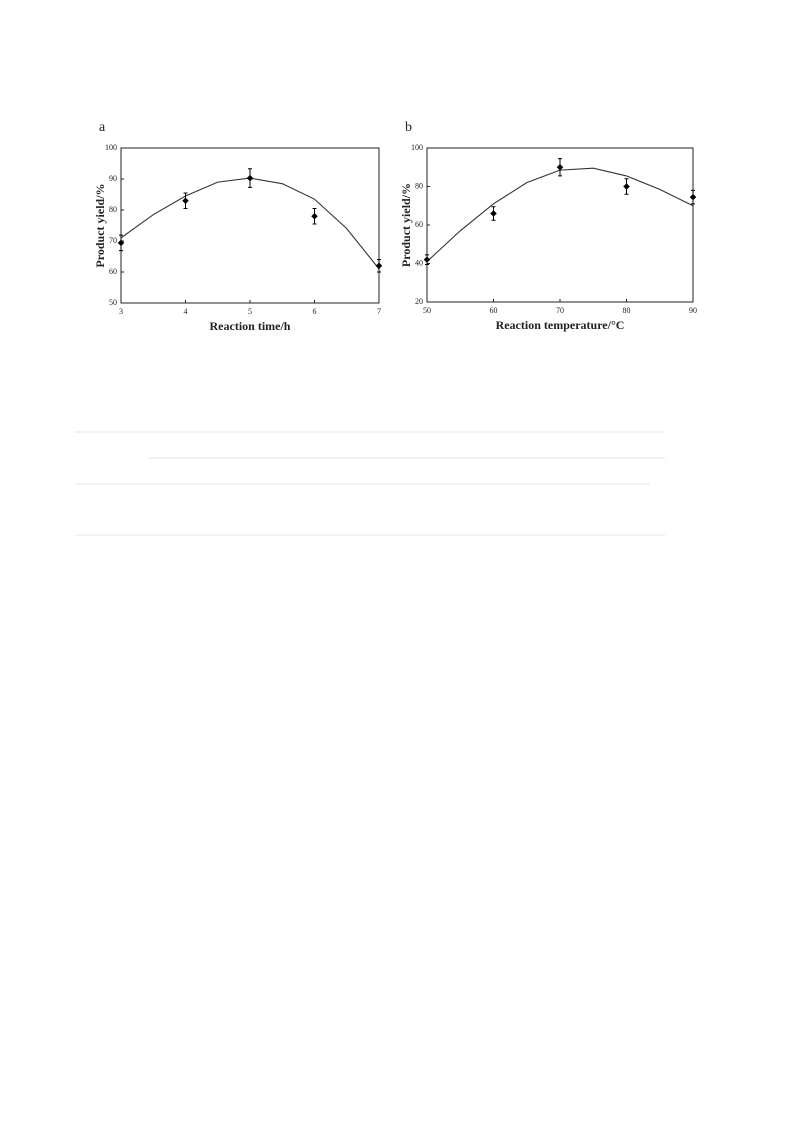  Describe the element at coordinates (186, 311) in the screenshot. I see `x-tick-label: 4` at that location.